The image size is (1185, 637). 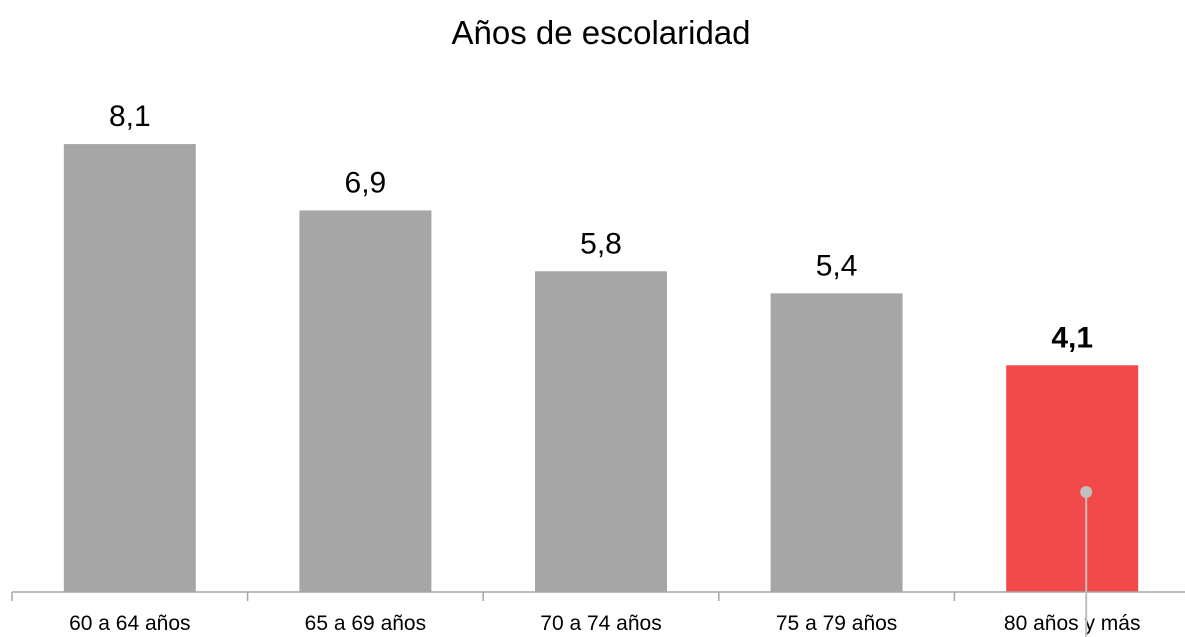 I want to click on x-tick-label: 80 años y más, so click(x=1072, y=623).